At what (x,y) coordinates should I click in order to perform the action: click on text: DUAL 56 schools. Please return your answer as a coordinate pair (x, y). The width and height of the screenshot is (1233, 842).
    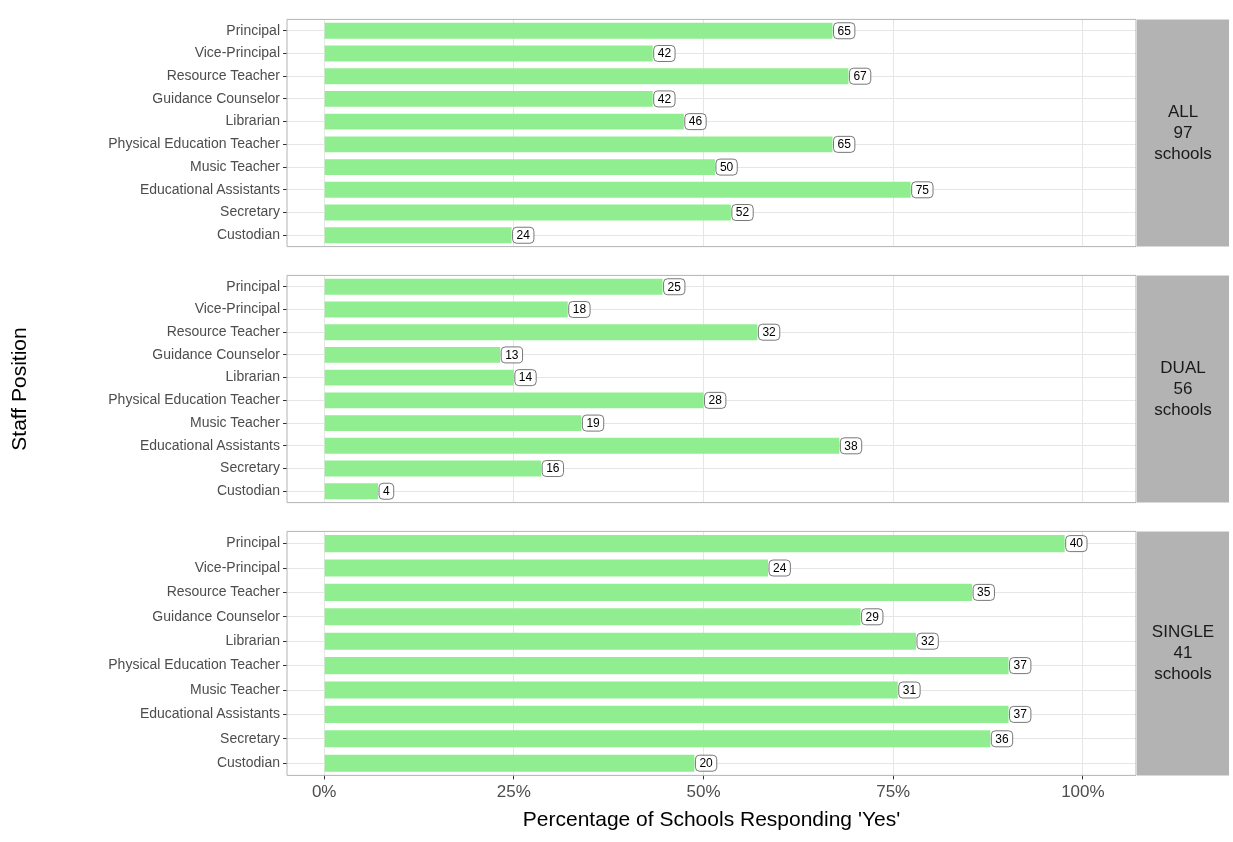
    Looking at the image, I should click on (1183, 388).